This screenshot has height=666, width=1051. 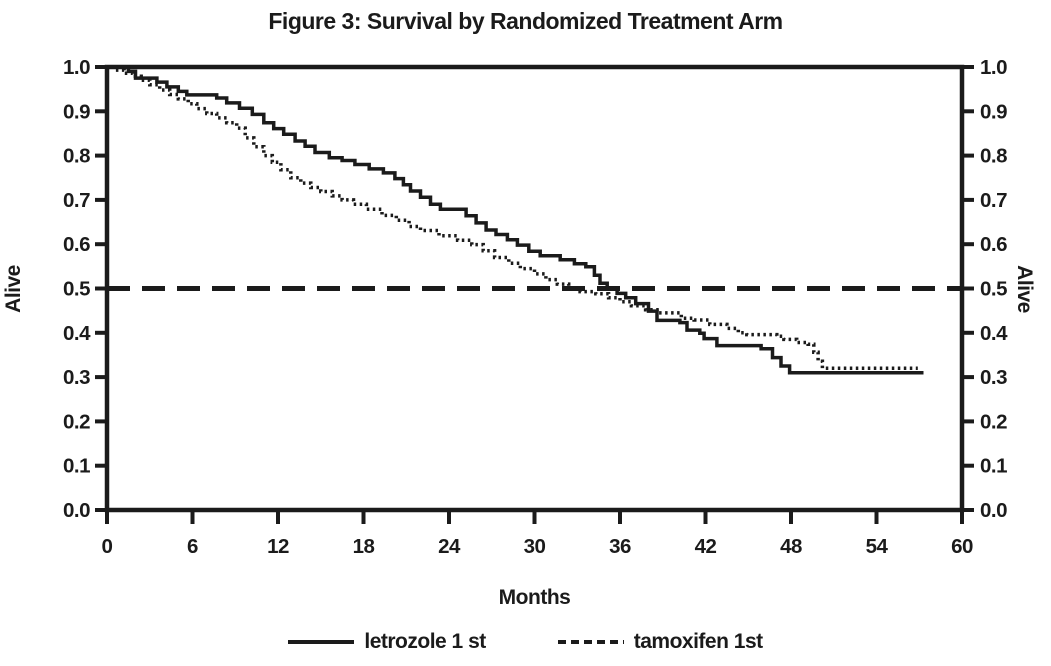 What do you see at coordinates (993, 377) in the screenshot?
I see `y-tick-label-right: 0.3` at bounding box center [993, 377].